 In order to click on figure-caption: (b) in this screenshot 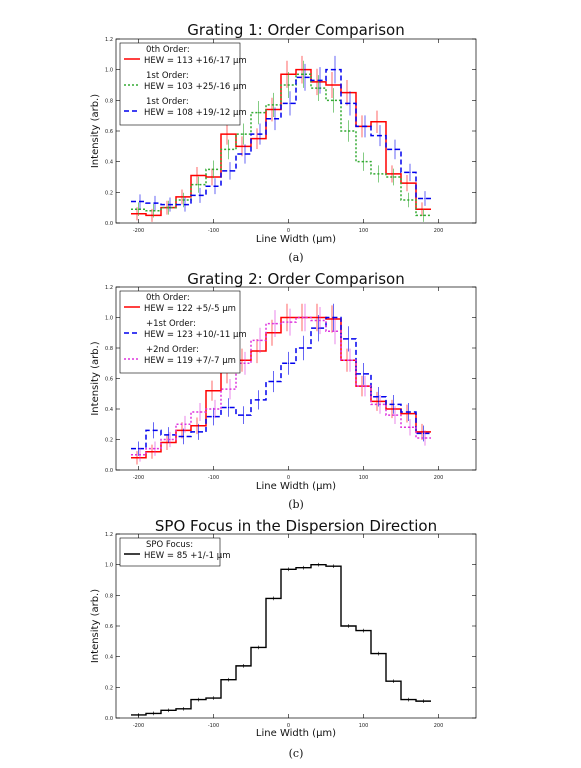, I will do `click(296, 504)`.